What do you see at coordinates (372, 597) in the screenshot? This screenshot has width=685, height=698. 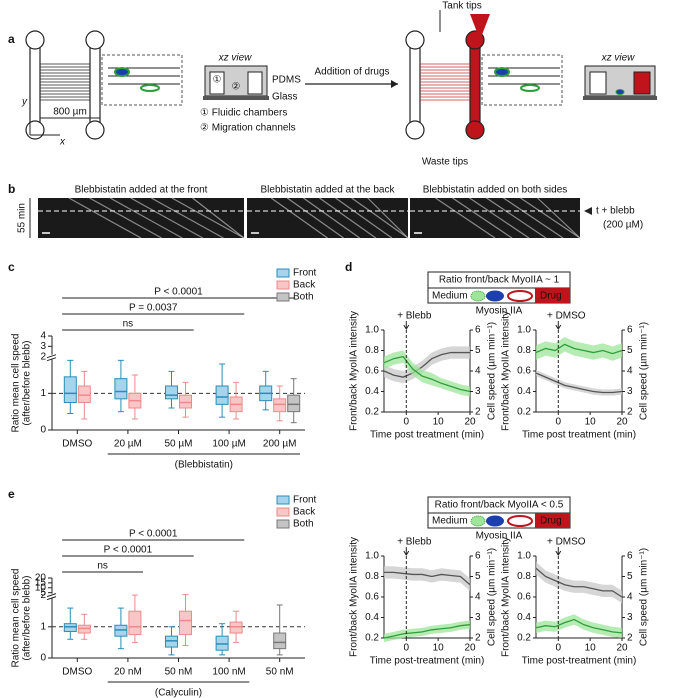 I see `label: 0.6` at bounding box center [372, 597].